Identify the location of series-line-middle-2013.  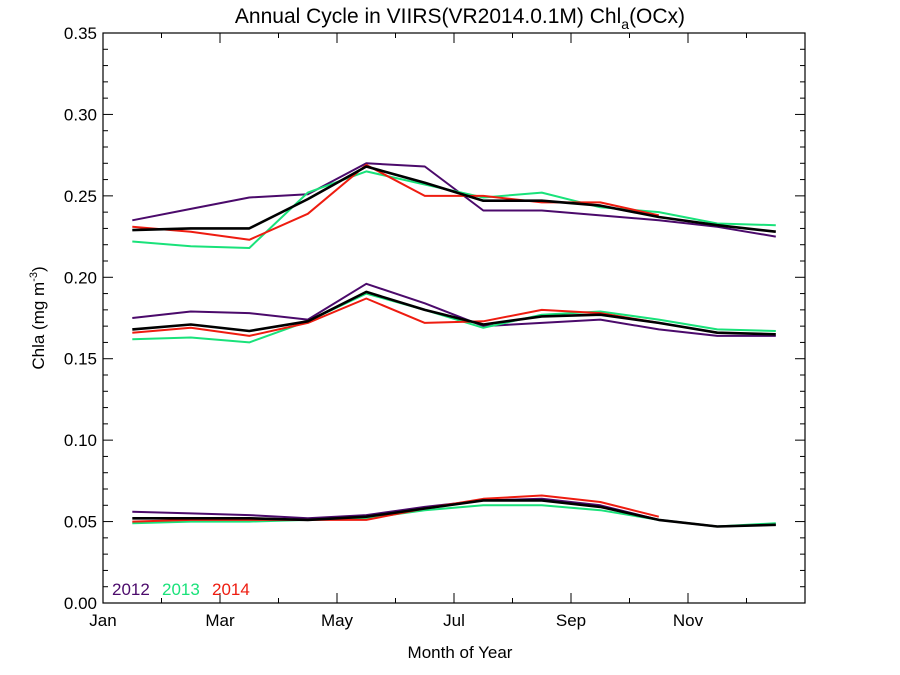
(454, 318).